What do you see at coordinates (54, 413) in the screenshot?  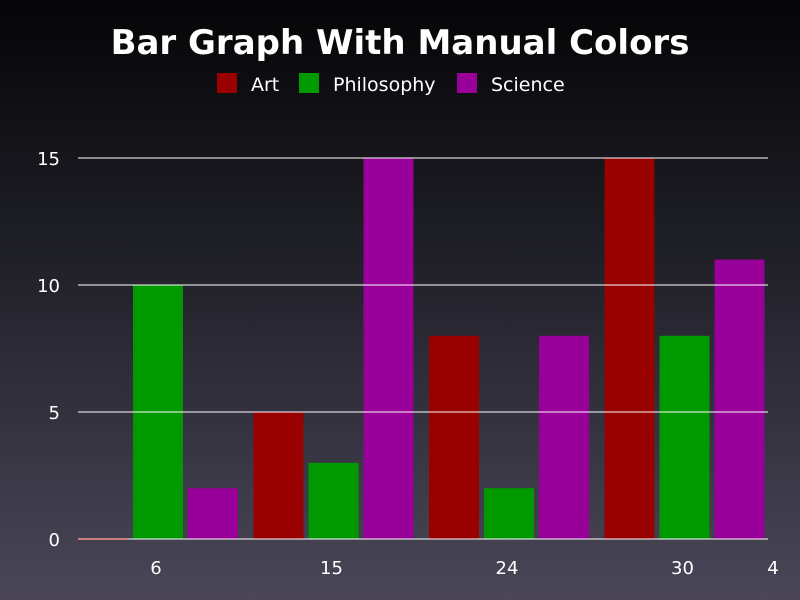 I see `y-tick-label: 5` at bounding box center [54, 413].